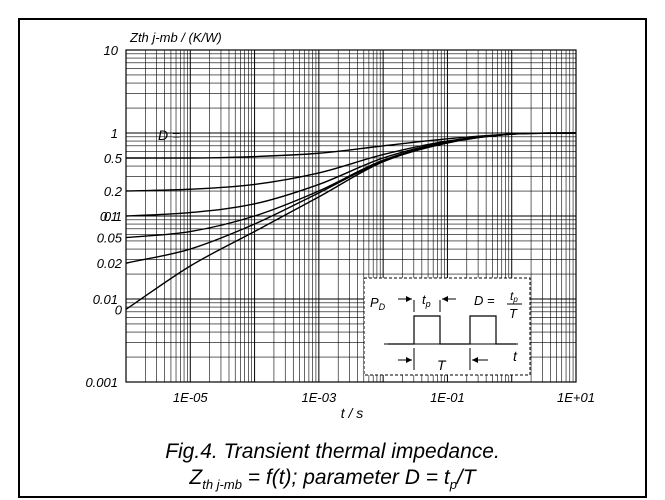 The height and width of the screenshot is (500, 665). Describe the element at coordinates (113, 158) in the screenshot. I see `series-label-d-0.5: 0.5` at that location.